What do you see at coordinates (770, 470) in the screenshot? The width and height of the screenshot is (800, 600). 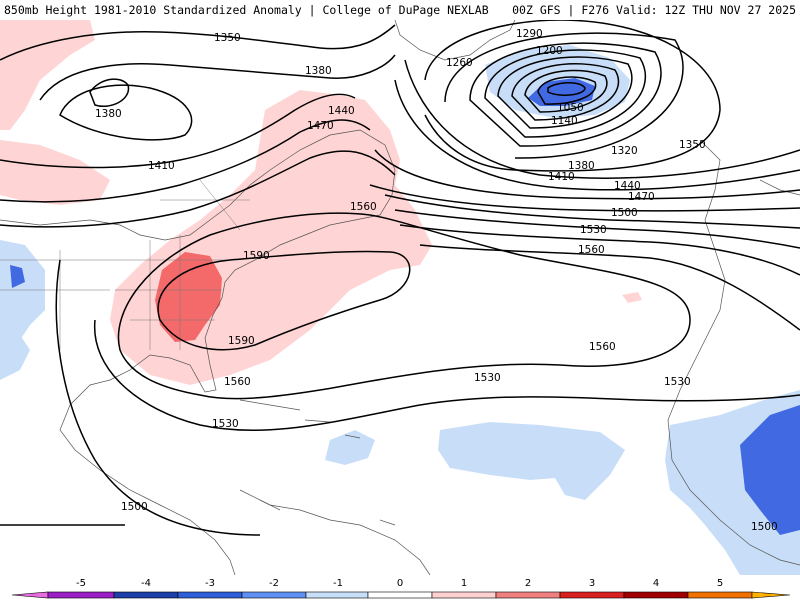 I see `negative-anomaly-africa-core` at bounding box center [770, 470].